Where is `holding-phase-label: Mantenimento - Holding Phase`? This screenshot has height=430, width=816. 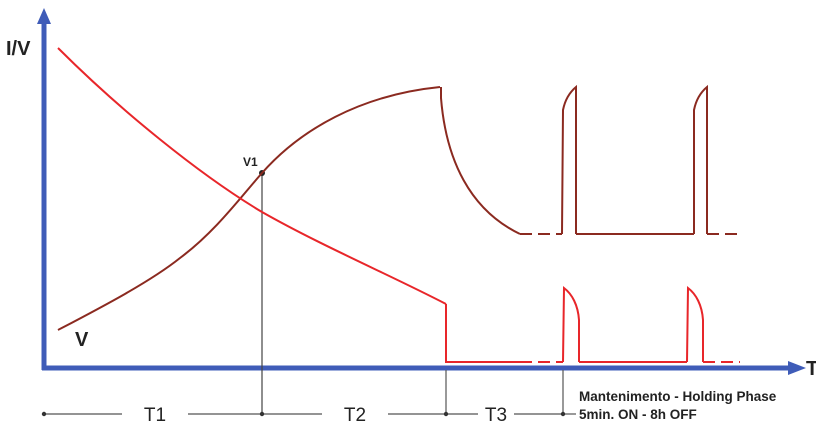 holding-phase-label: Mantenimento - Holding Phase is located at coordinates (678, 396).